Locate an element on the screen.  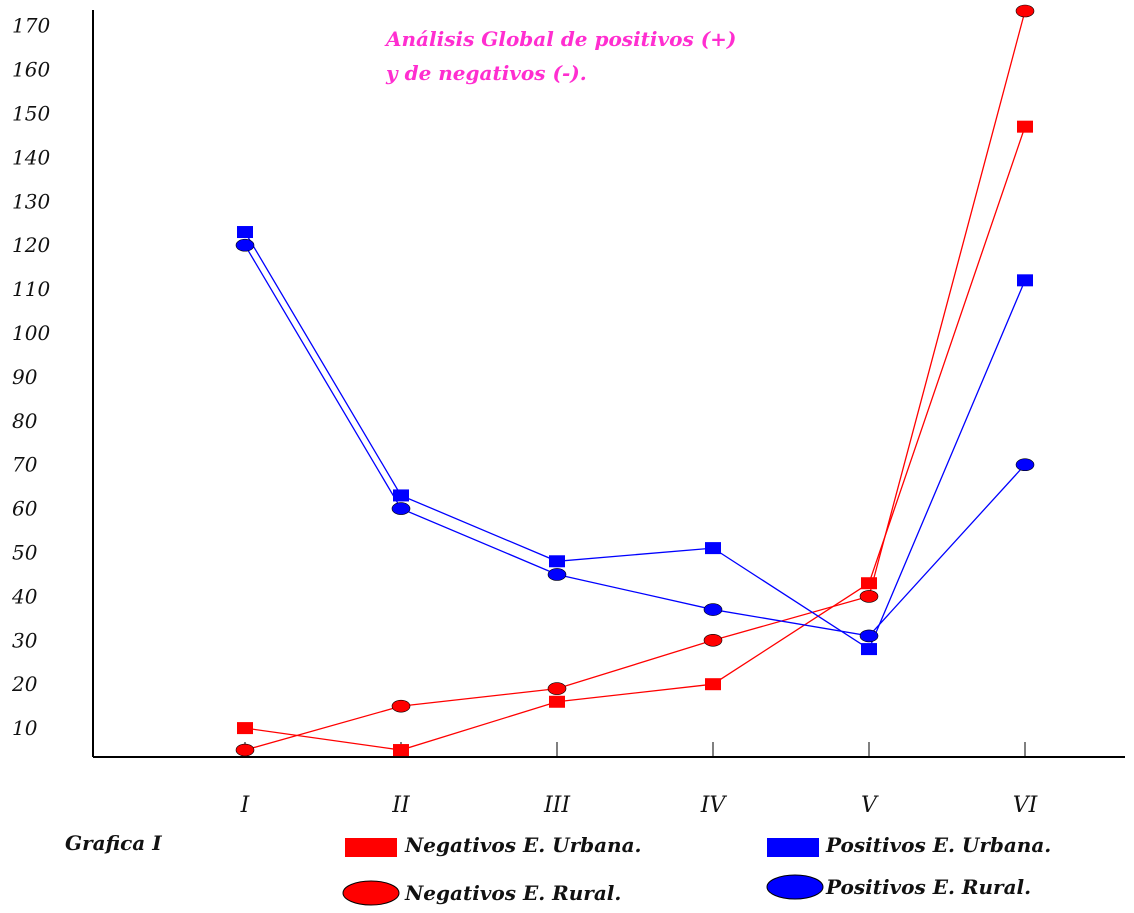
chart-caption: Grafica I is located at coordinates (113, 843).